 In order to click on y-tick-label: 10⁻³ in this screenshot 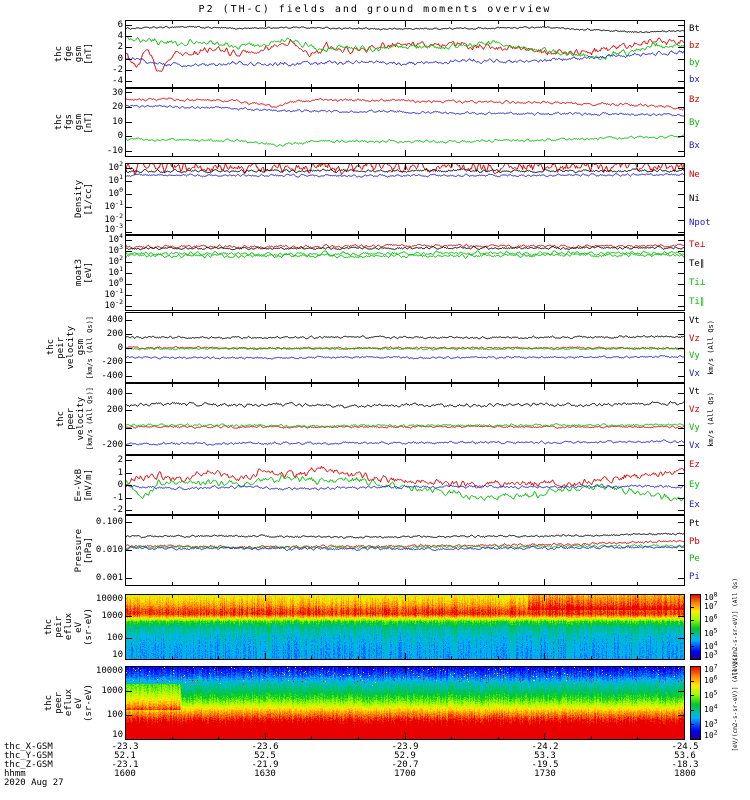, I will do `click(113, 228)`.